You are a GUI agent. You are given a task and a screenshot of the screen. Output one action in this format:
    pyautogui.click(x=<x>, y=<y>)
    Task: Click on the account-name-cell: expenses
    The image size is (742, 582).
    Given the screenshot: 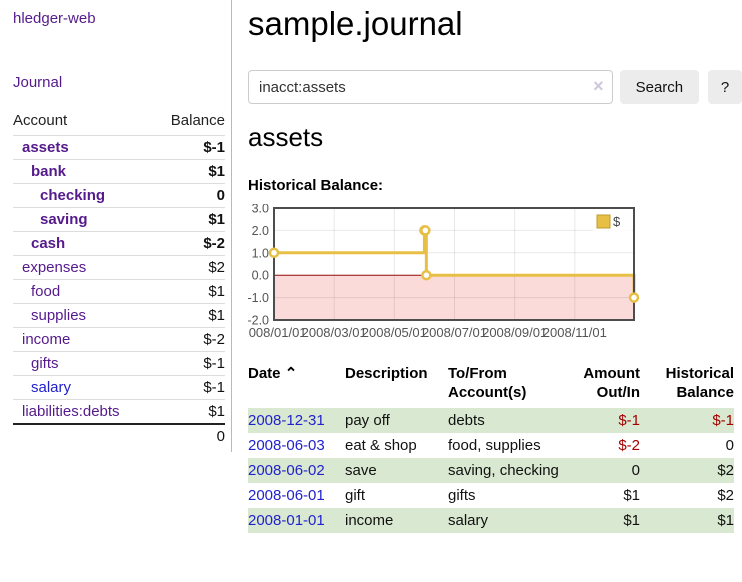 What is the action you would take?
    pyautogui.click(x=83, y=267)
    